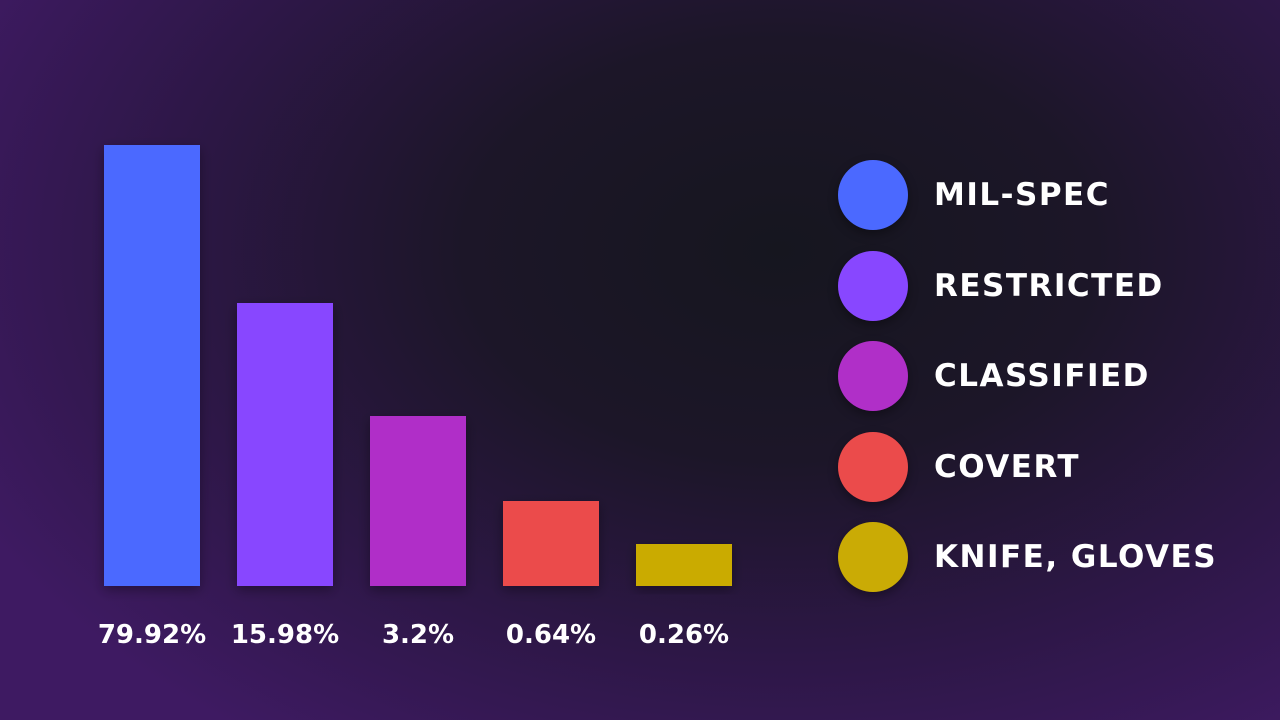 This screenshot has width=1280, height=720. I want to click on legend-item: MIL-SPEC, so click(1027, 195).